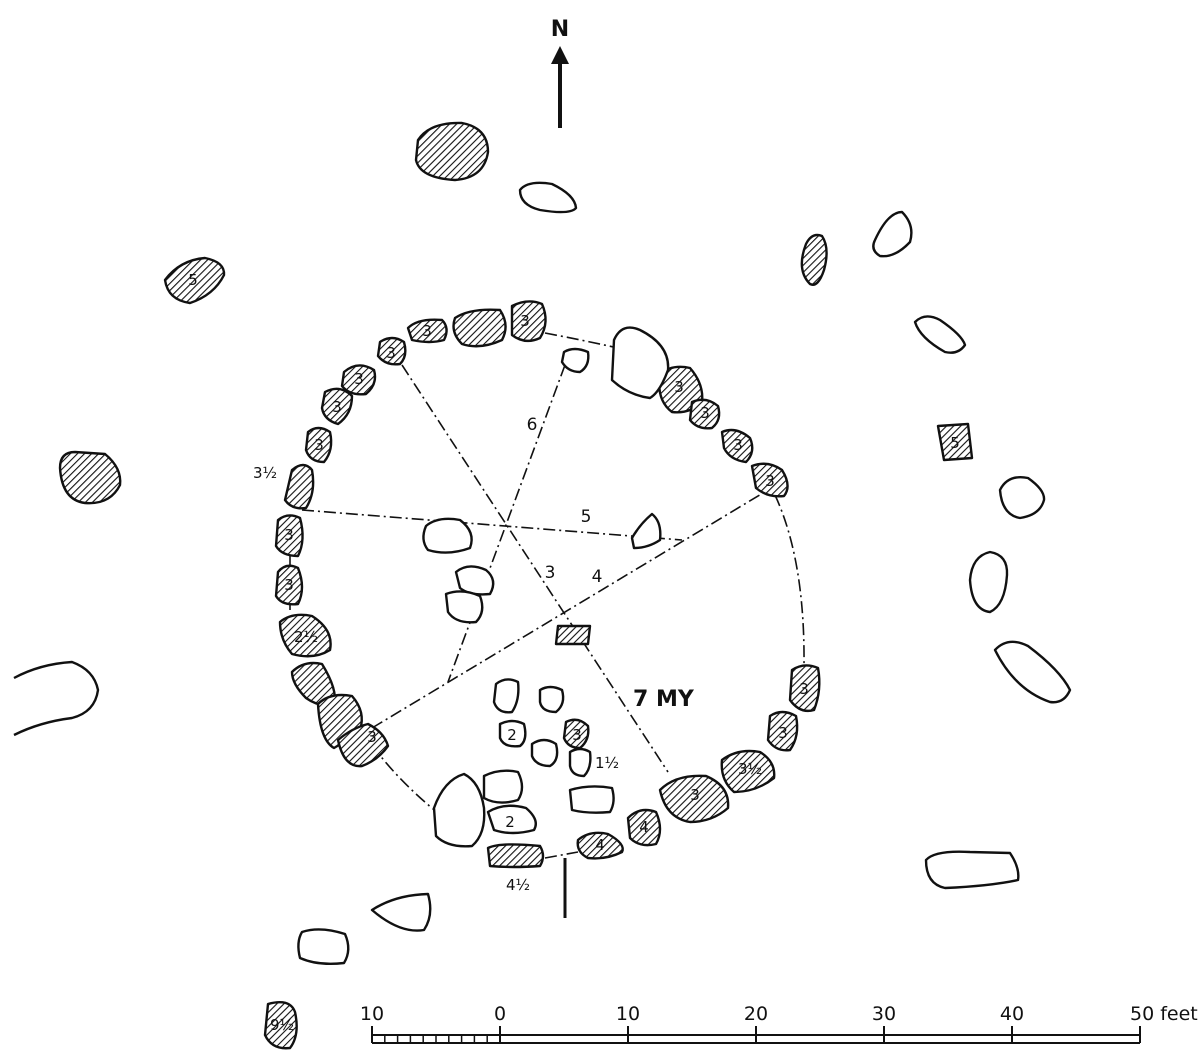  I want to click on perimeter-e, so click(581, 340).